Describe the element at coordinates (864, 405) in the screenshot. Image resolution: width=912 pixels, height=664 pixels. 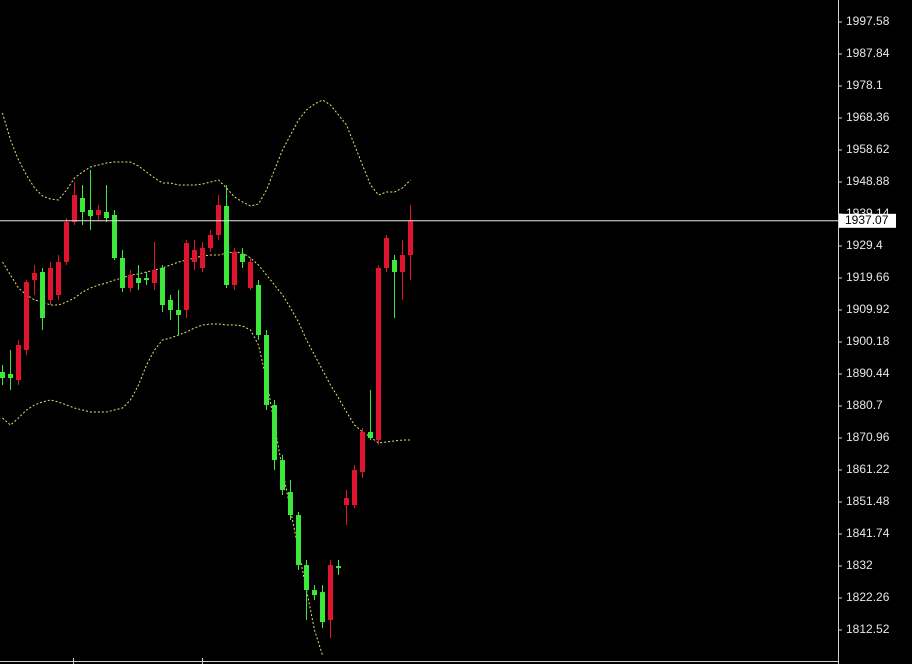
I see `y-tick-label: 1880.7` at that location.